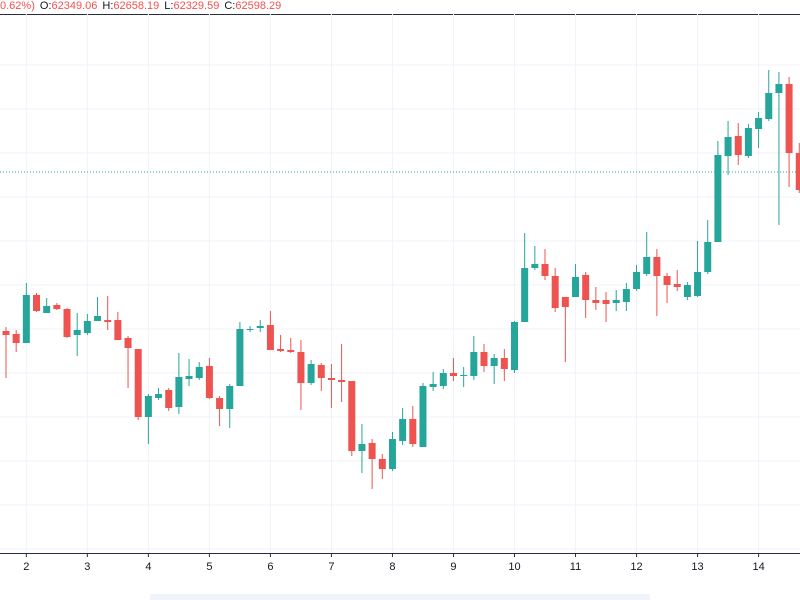 The height and width of the screenshot is (600, 800). Describe the element at coordinates (331, 567) in the screenshot. I see `x-tick-label: 7` at that location.